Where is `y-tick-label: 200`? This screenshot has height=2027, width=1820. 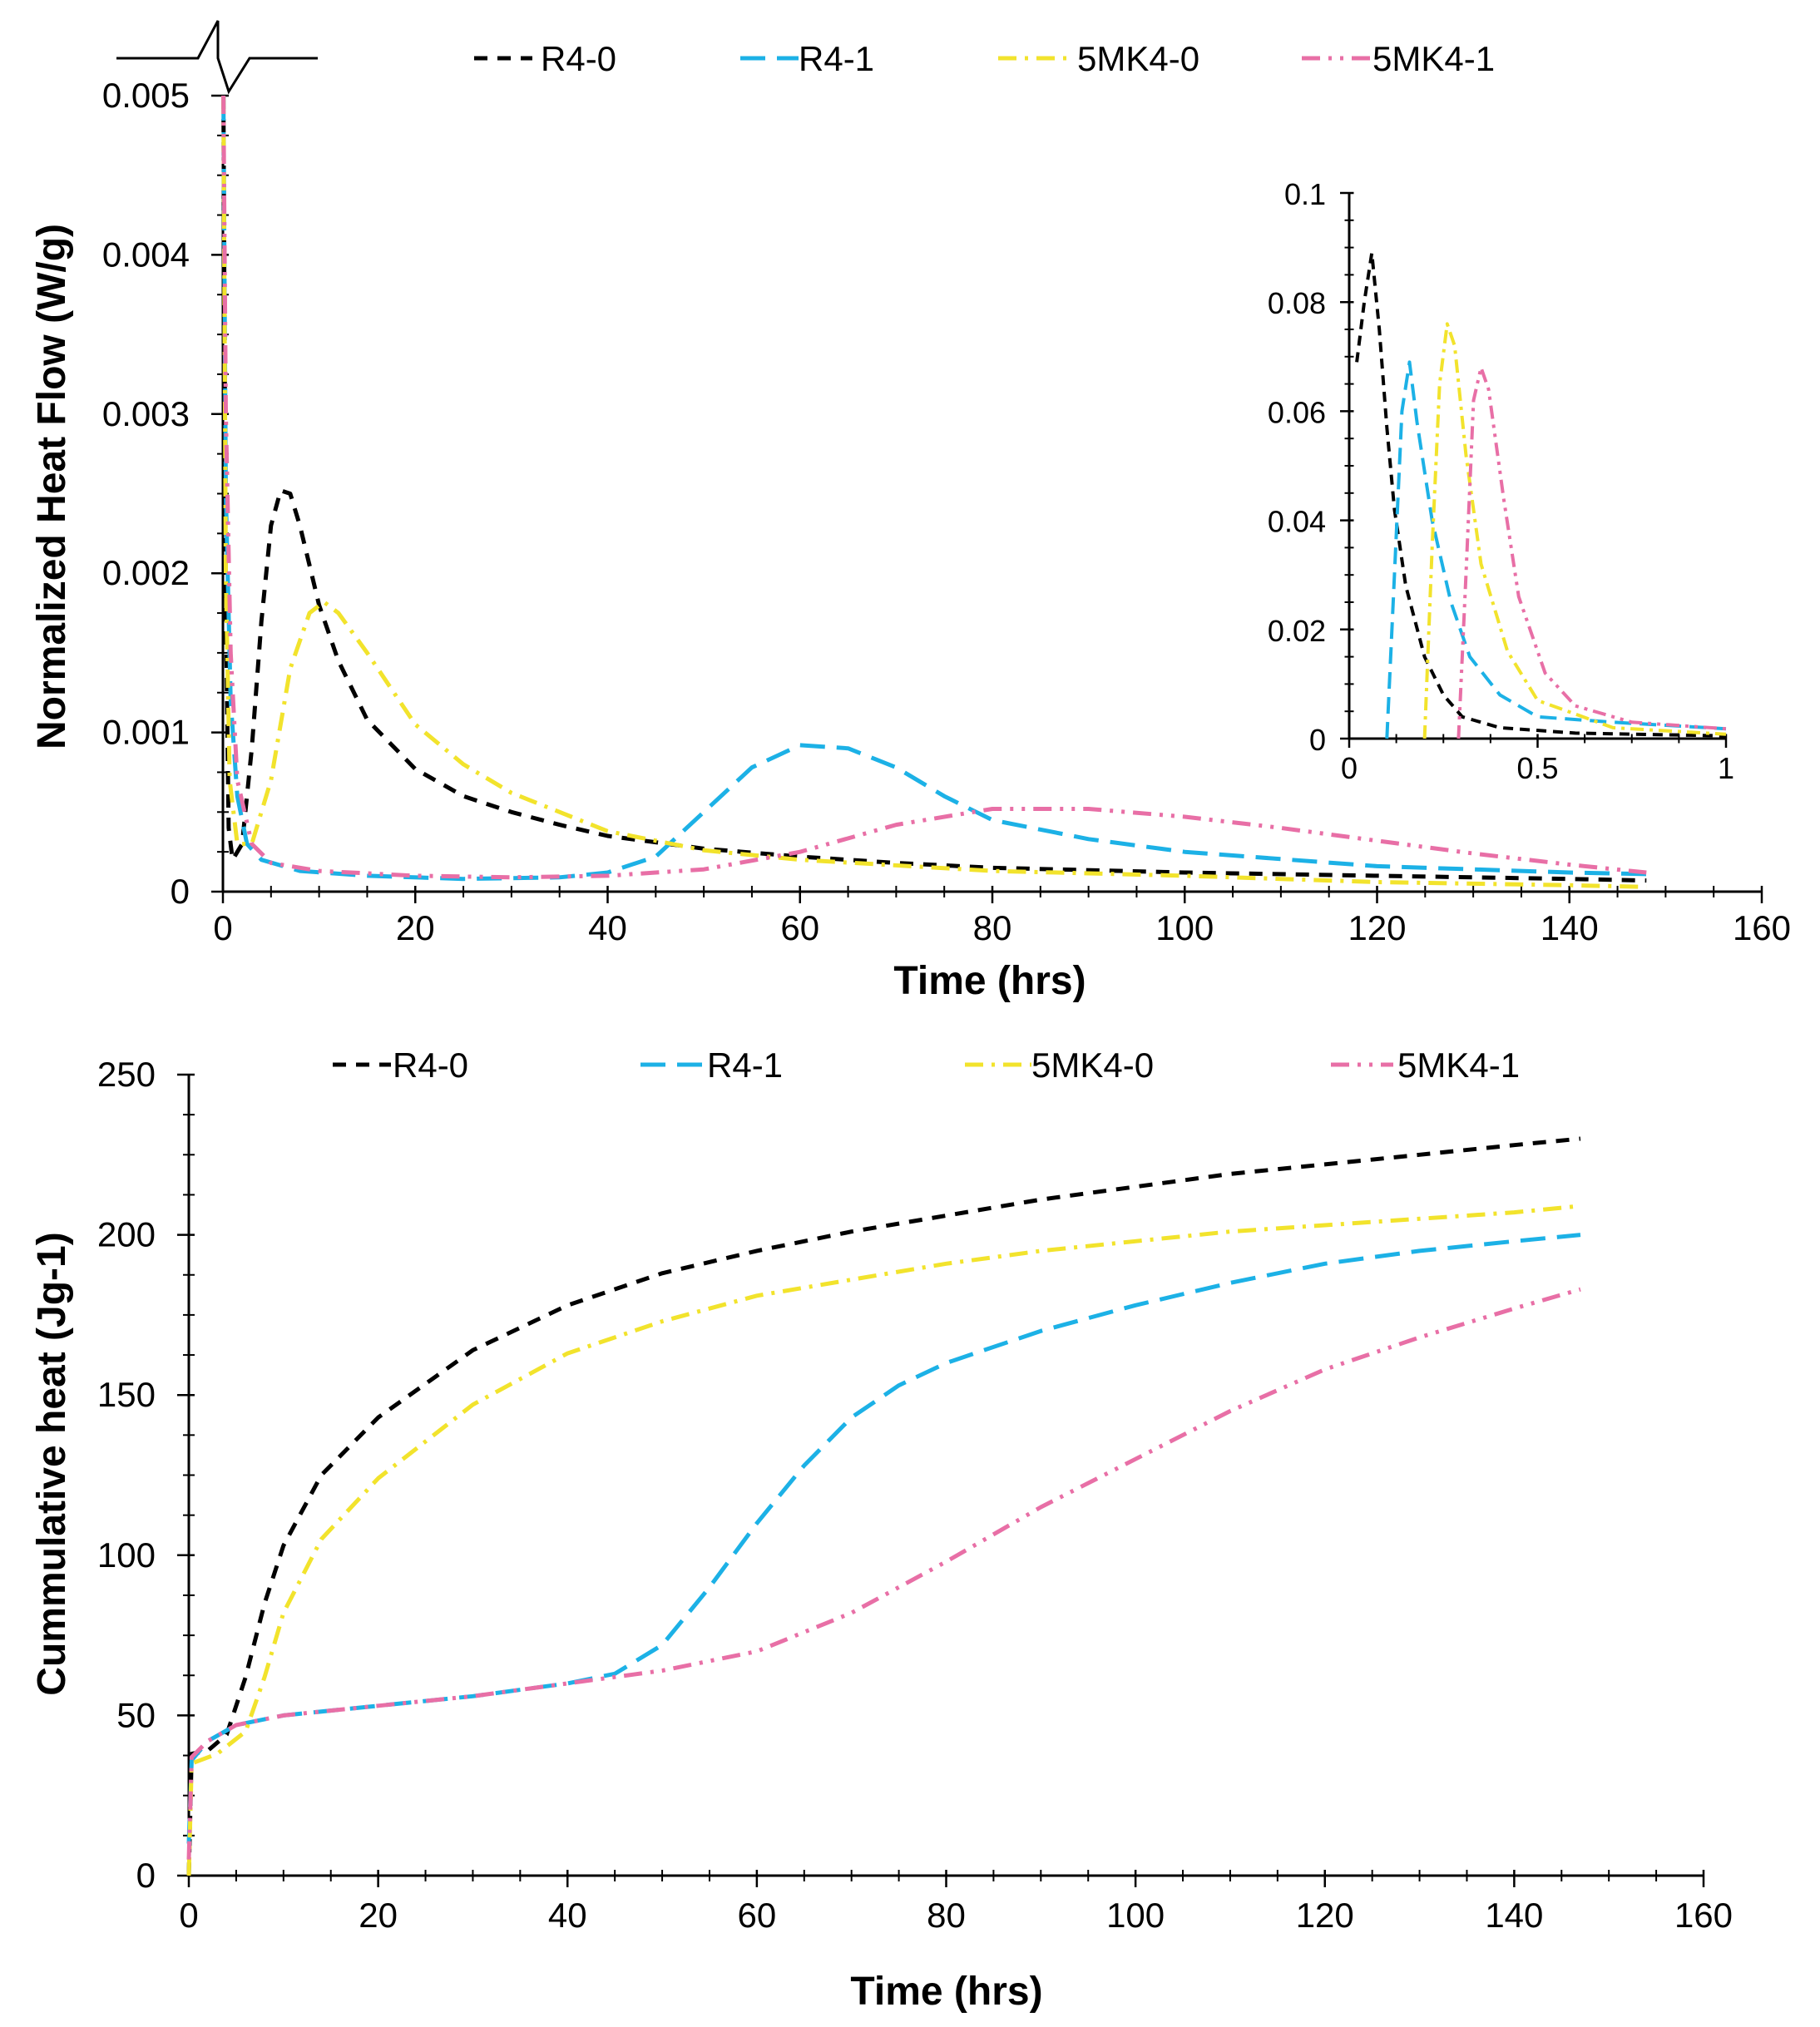 y-tick-label: 200 is located at coordinates (127, 1234).